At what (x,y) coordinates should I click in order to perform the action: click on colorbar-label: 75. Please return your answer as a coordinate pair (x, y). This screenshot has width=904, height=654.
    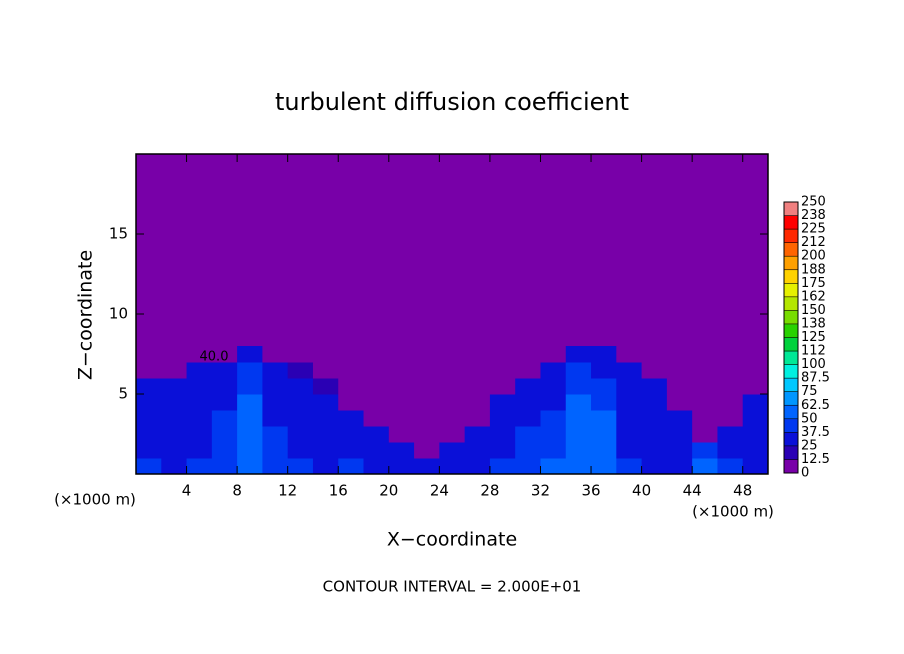
    Looking at the image, I should click on (809, 391).